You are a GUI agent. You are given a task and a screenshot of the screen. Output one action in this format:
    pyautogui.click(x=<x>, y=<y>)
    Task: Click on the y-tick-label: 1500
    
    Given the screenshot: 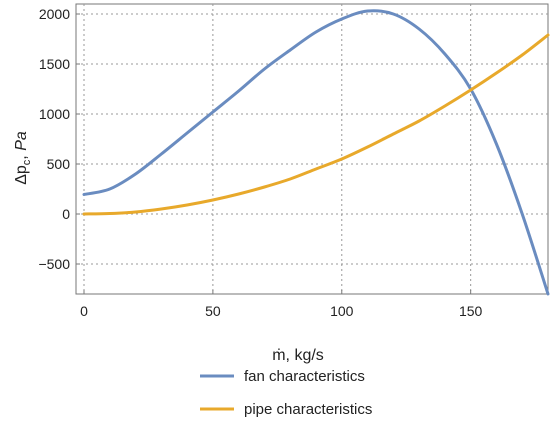 What is the action you would take?
    pyautogui.click(x=54, y=64)
    